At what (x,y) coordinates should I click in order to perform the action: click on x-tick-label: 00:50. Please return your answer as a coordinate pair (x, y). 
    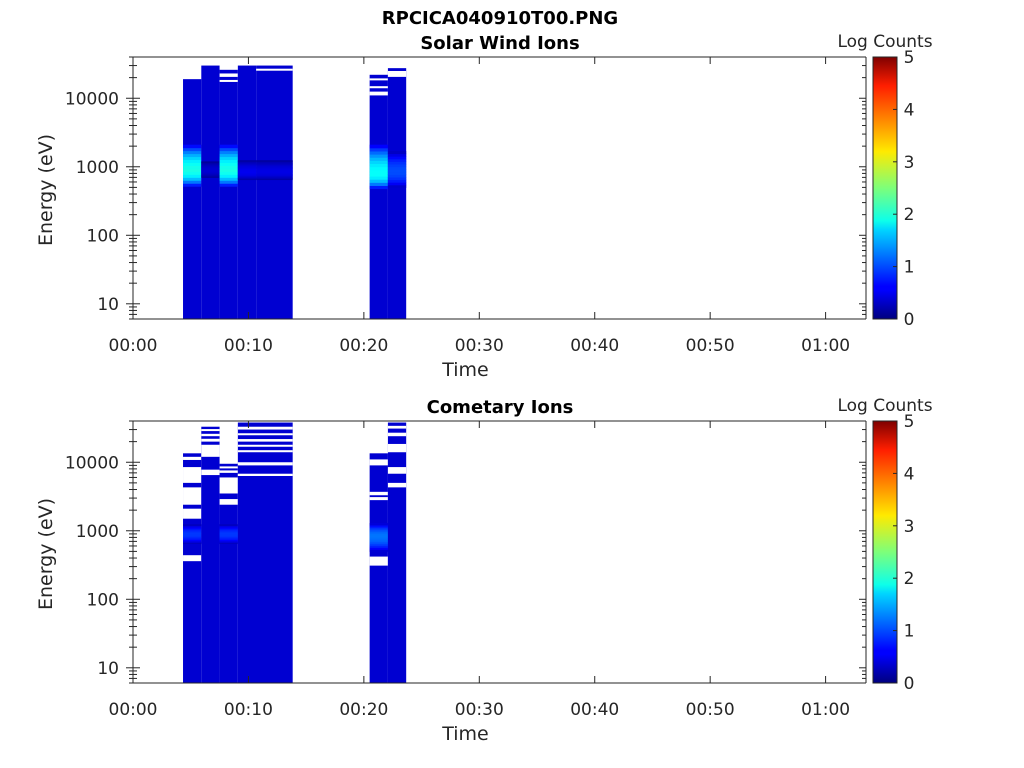
    Looking at the image, I should click on (710, 346).